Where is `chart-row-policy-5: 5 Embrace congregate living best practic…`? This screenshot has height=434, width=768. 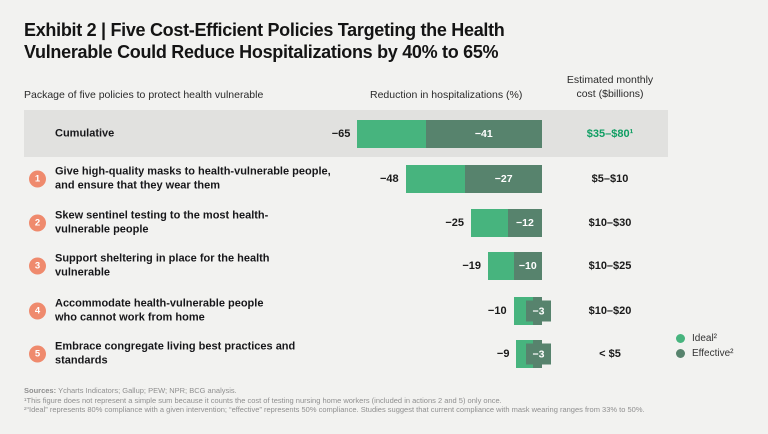 chart-row-policy-5: 5 Embrace congregate living best practic… is located at coordinates (384, 354).